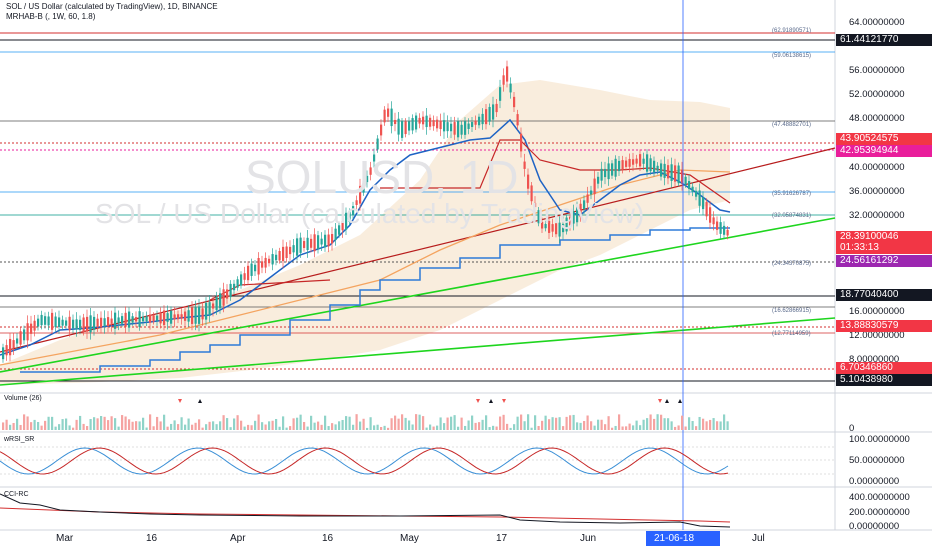 The image size is (932, 550). What do you see at coordinates (884, 139) in the screenshot?
I see `price-tag: 43.90524575` at bounding box center [884, 139].